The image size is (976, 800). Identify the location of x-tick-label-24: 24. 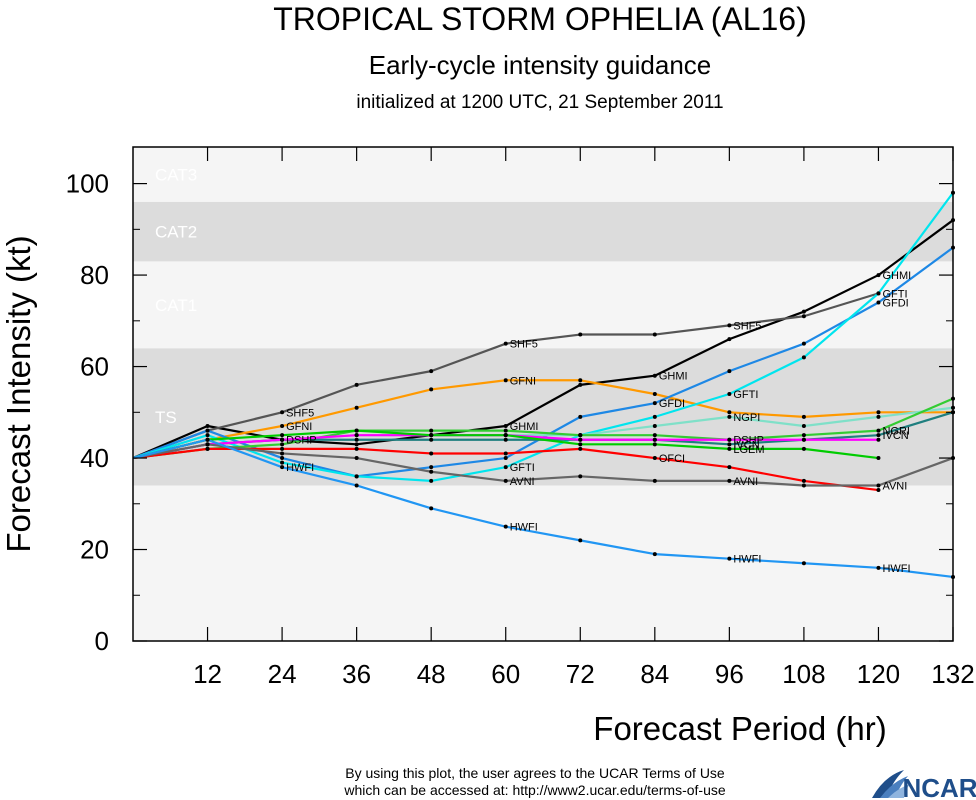
(282, 674).